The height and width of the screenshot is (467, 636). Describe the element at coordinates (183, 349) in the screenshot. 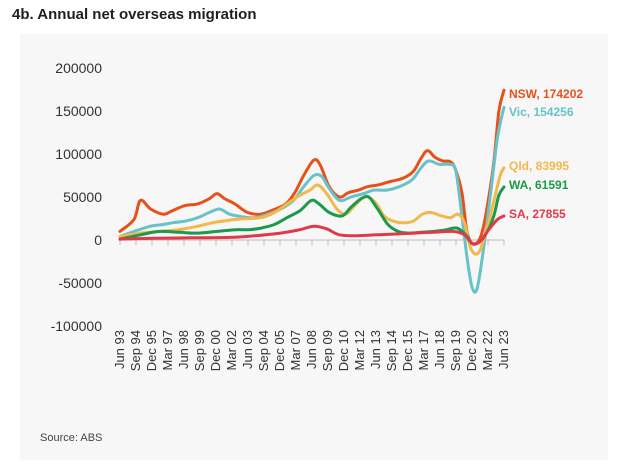

I see `x-tick-label: Jun 98` at that location.